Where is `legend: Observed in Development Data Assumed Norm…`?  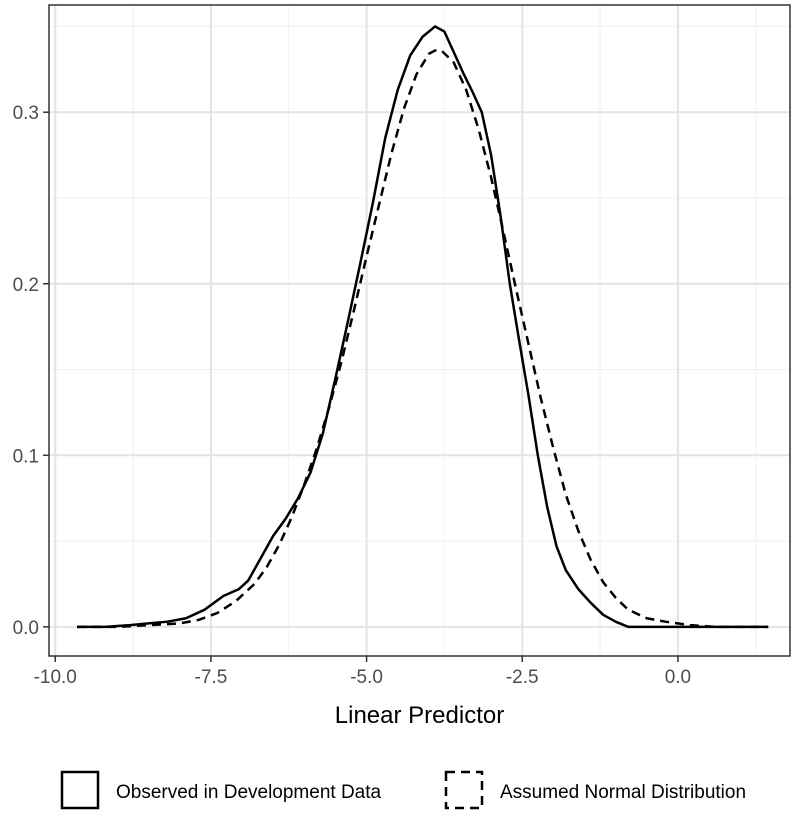 legend: Observed in Development Data Assumed Norm… is located at coordinates (404, 790).